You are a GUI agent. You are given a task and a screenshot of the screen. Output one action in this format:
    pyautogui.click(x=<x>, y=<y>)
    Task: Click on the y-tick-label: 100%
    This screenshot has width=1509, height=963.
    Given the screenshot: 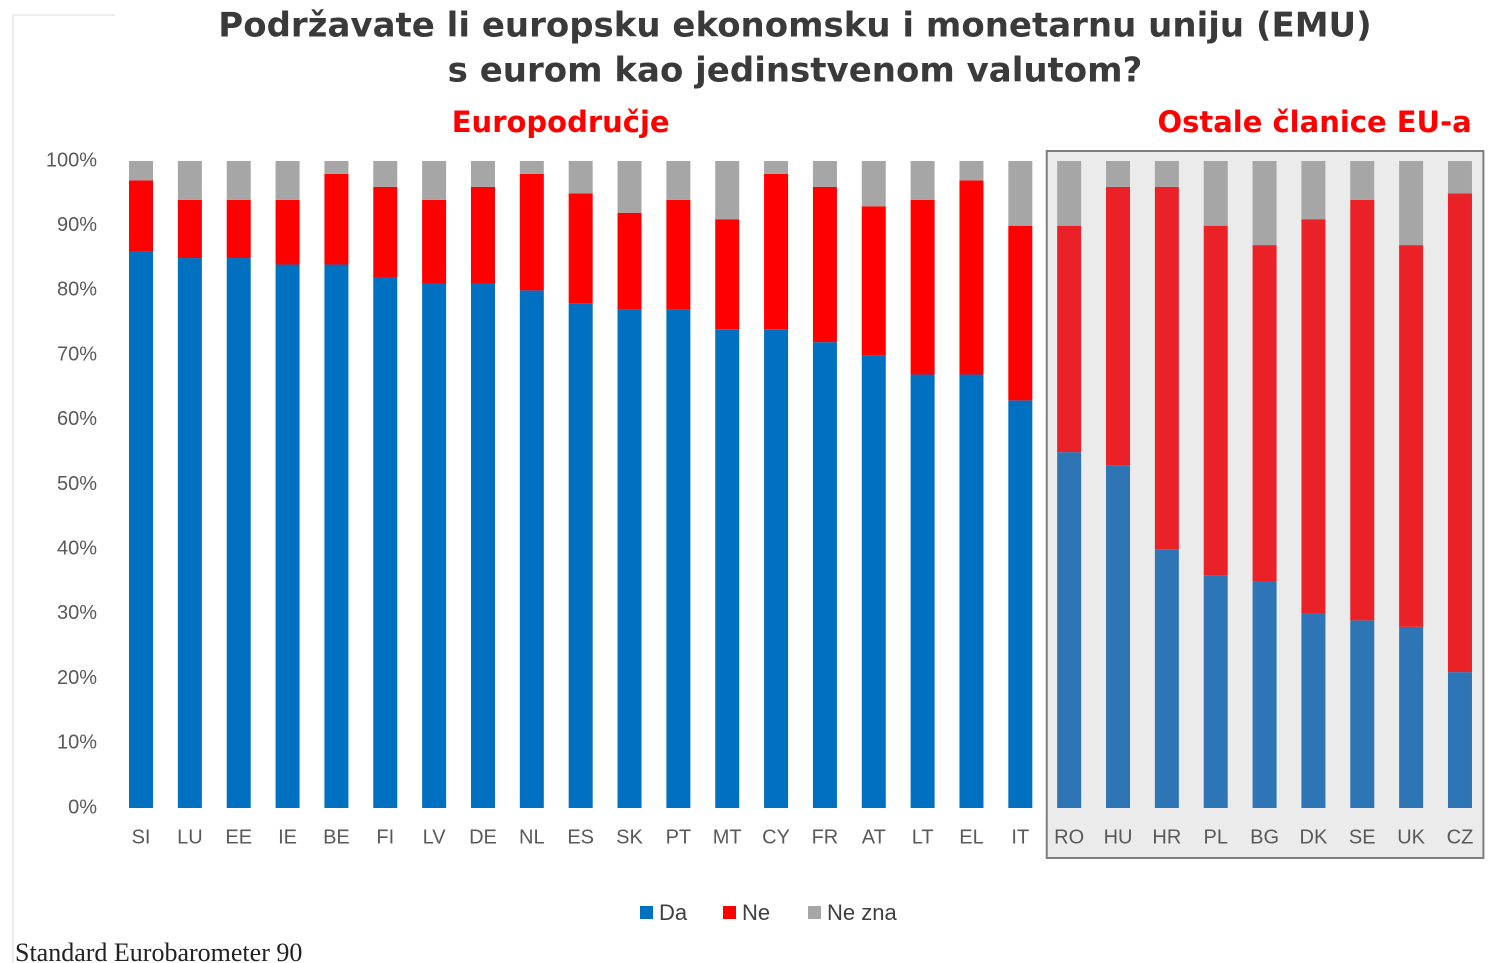 What is the action you would take?
    pyautogui.click(x=71, y=160)
    